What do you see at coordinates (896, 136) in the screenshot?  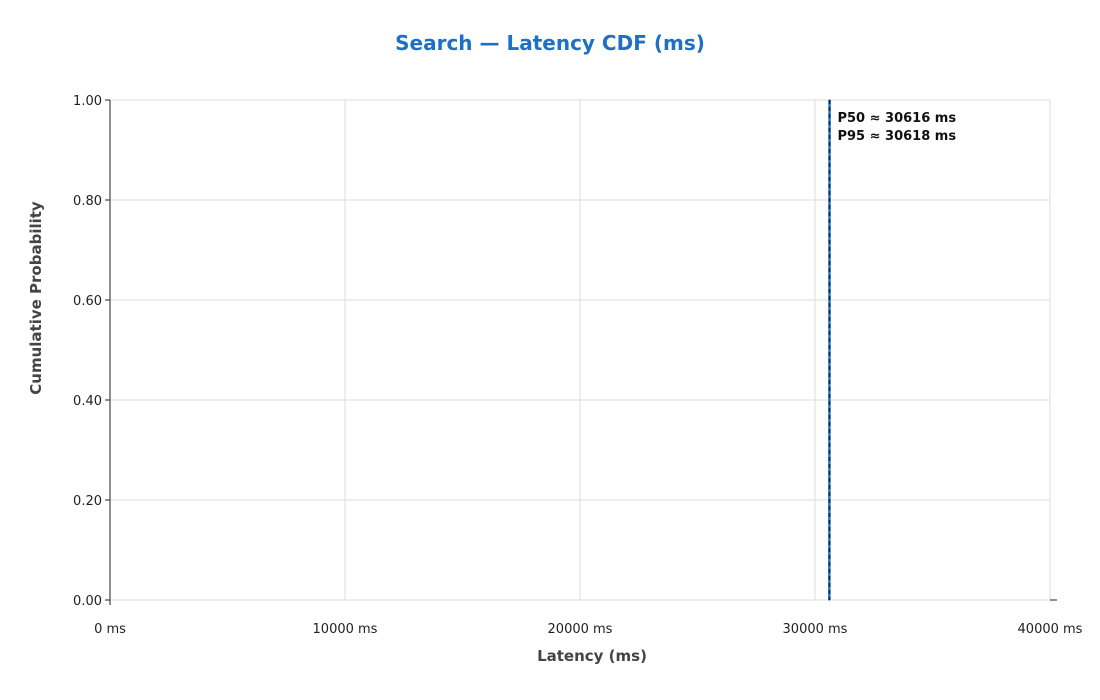 I see `percentile-annotation: P95 ≈ 30618 ms` at bounding box center [896, 136].